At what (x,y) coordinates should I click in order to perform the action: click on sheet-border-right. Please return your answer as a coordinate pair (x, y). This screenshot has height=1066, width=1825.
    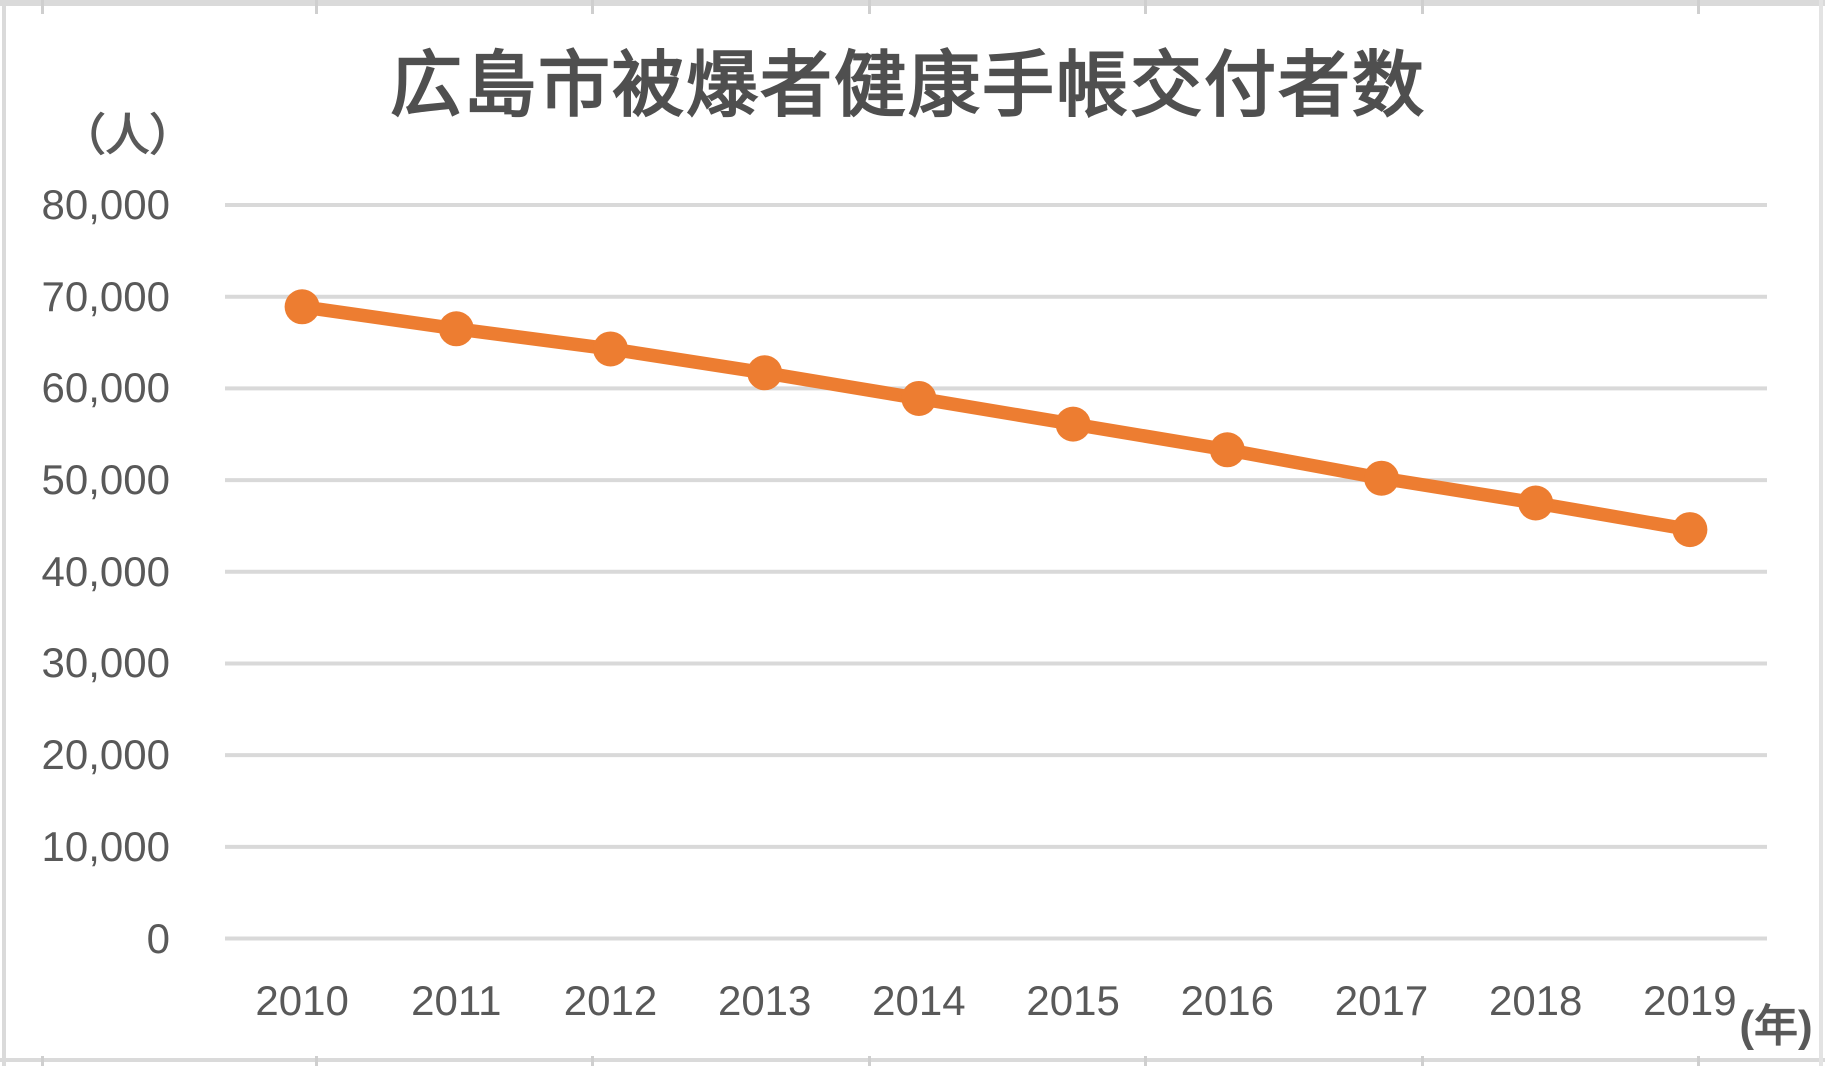
    Looking at the image, I should click on (1821, 533).